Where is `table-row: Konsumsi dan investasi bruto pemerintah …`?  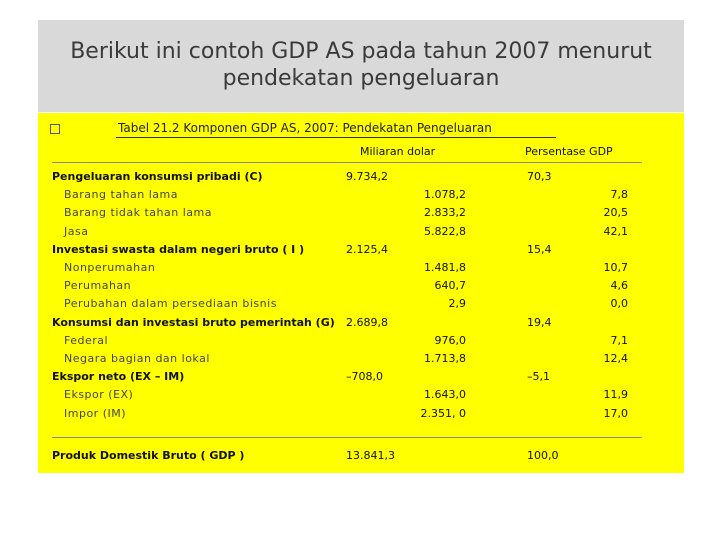
table-row: Konsumsi dan investasi bruto pemerintah … is located at coordinates (361, 325).